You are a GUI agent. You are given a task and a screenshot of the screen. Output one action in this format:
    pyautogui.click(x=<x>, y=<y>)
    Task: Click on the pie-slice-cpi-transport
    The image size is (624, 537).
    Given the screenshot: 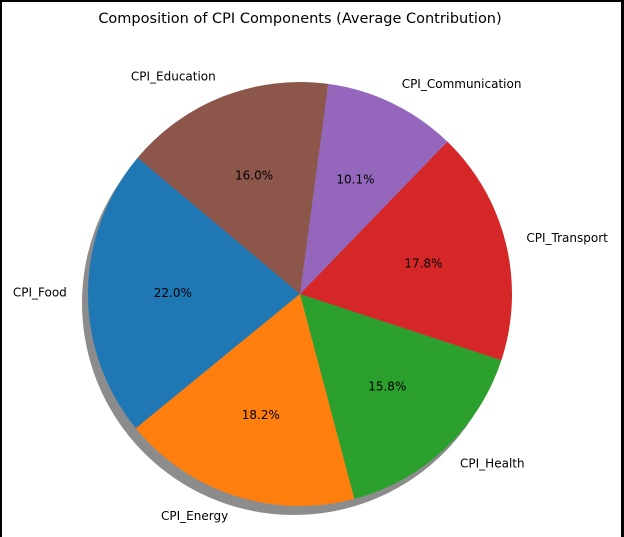 What is the action you would take?
    pyautogui.click(x=406, y=251)
    